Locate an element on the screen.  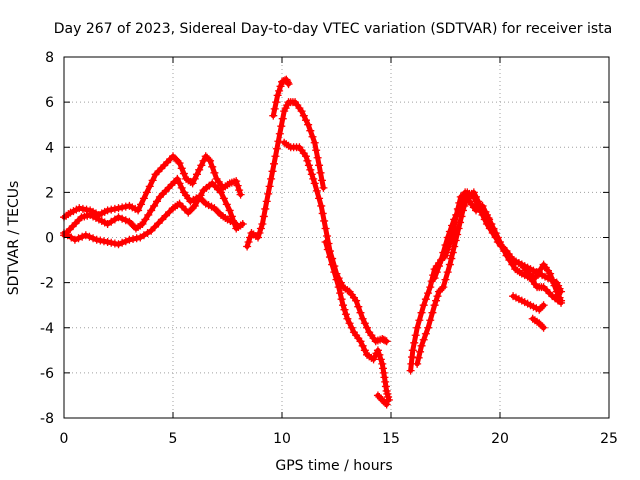
y-tick-label: 8 is located at coordinates (49, 58).